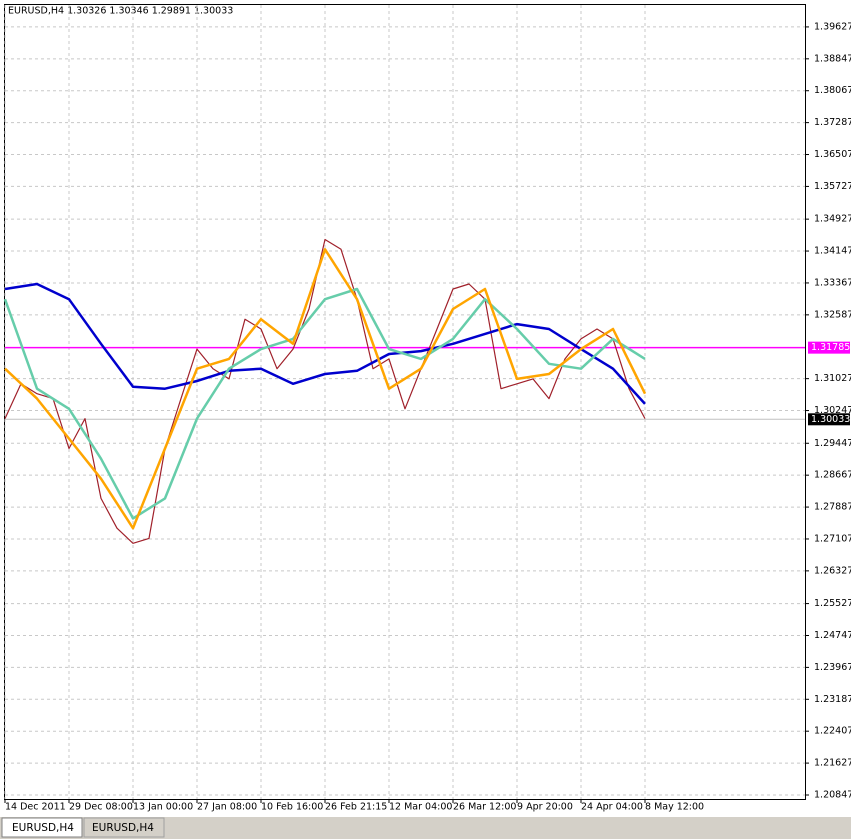 This screenshot has height=839, width=851. What do you see at coordinates (101, 807) in the screenshot?
I see `x-tick-label: 29 Dec 08:00` at bounding box center [101, 807].